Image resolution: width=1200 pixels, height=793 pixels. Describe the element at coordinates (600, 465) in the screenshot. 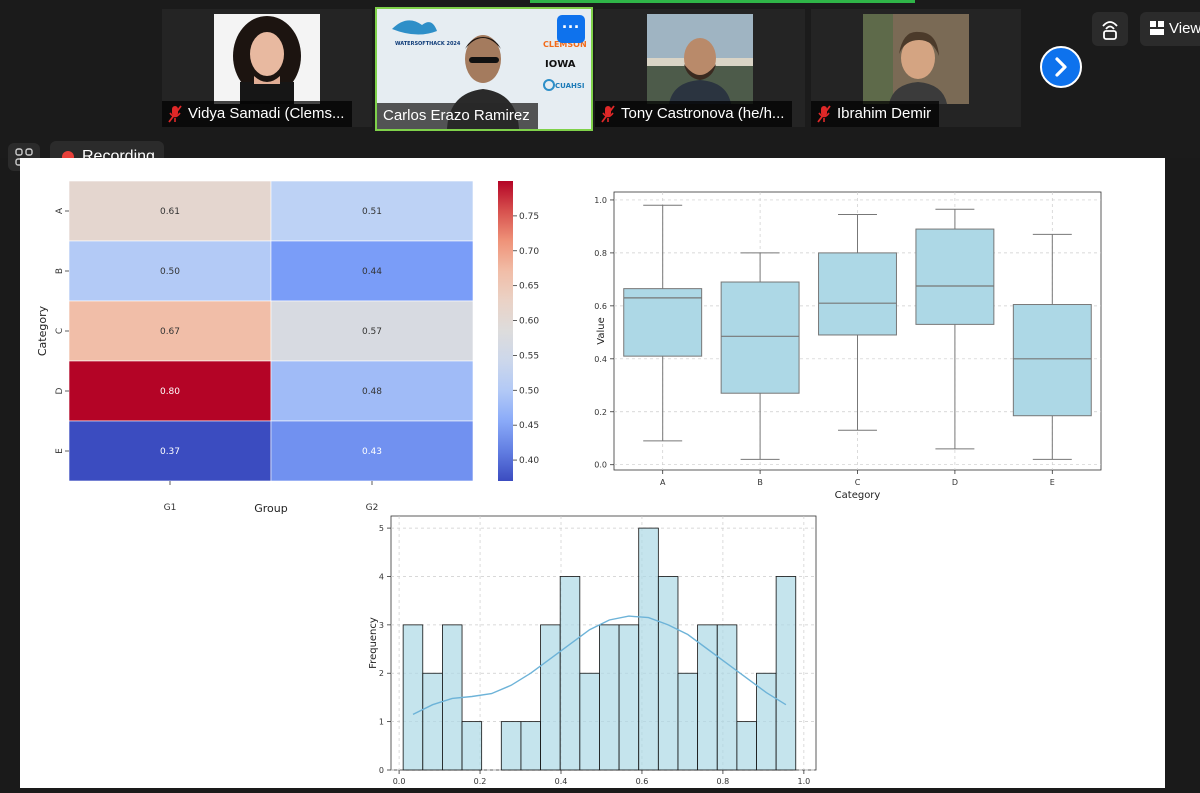

I see `boxplot-ytick-label: 0.0` at that location.